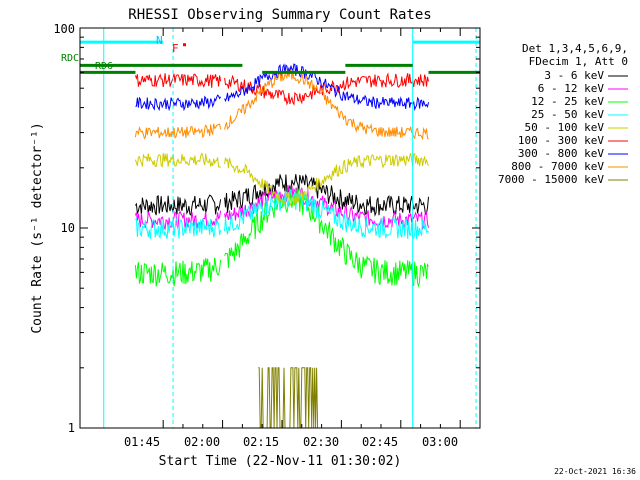 The width and height of the screenshot is (640, 480). I want to click on series-line-7-seg1, so click(326, 105).